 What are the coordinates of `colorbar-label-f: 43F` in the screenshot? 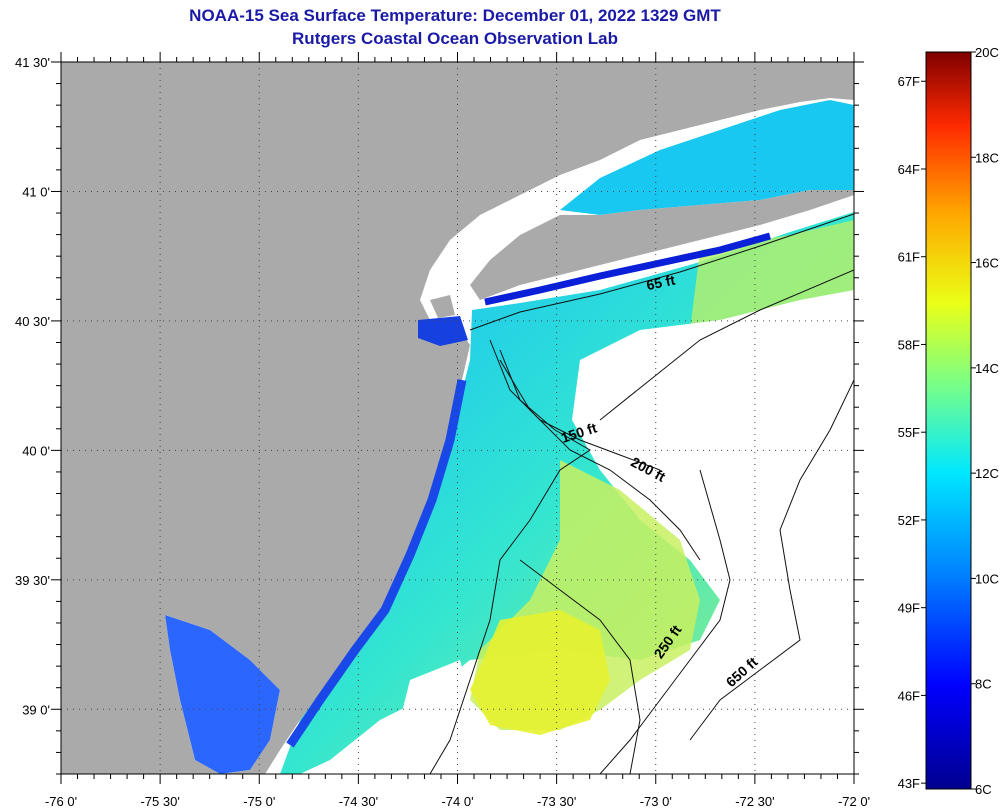 It's located at (909, 783).